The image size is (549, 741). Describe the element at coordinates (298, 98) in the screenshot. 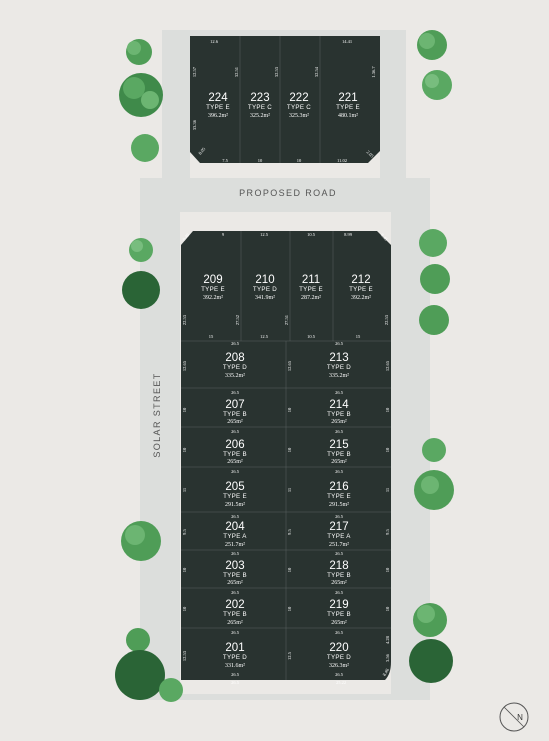

I see `lot-number: 222` at that location.